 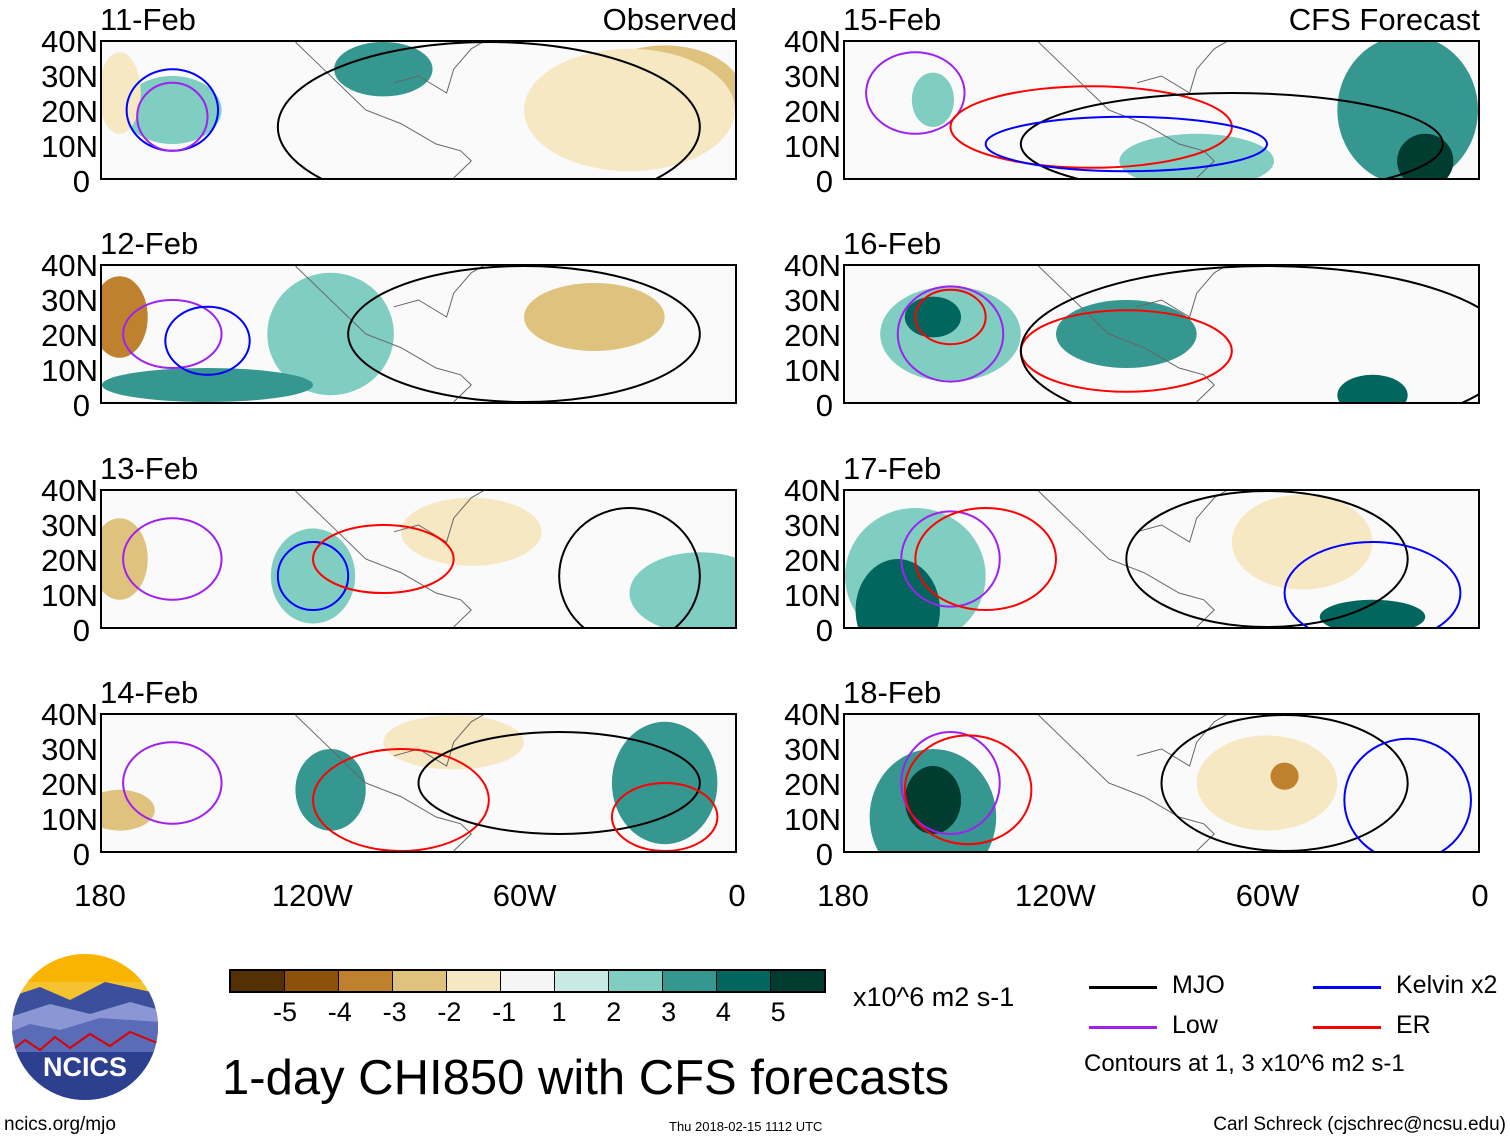 I want to click on panel-date: 11-Feb, so click(x=148, y=19).